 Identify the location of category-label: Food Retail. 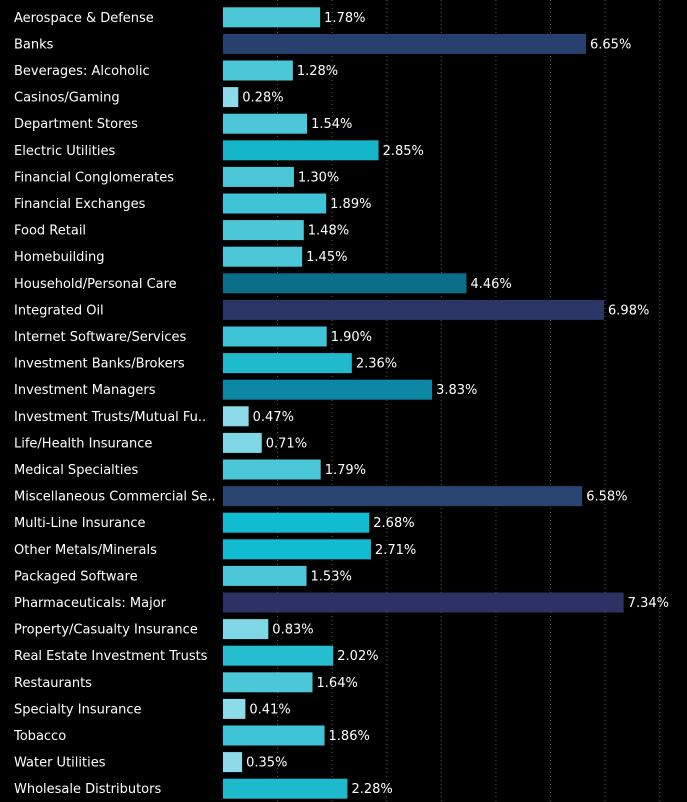
(50, 231).